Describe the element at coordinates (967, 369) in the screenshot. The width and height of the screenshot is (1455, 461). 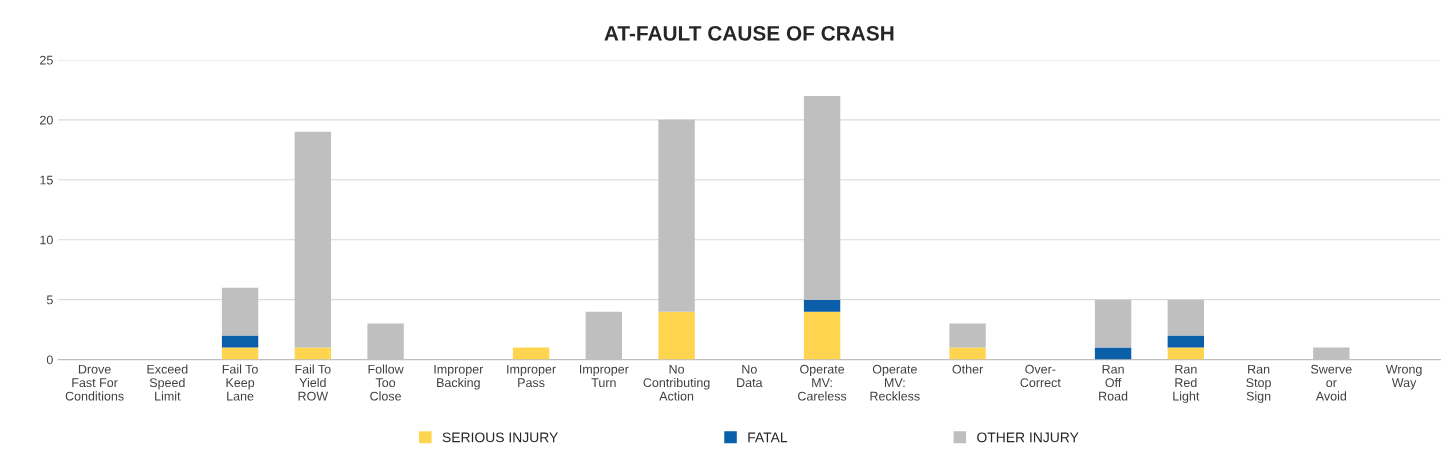
I see `x-tick-label: Other` at that location.